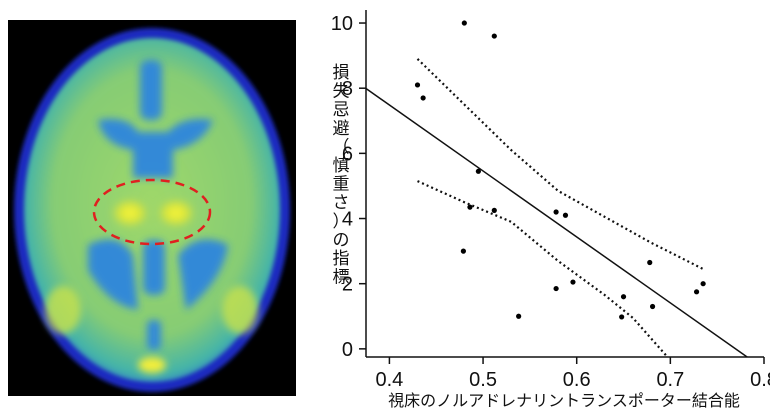 The width and height of the screenshot is (770, 413). Describe the element at coordinates (483, 380) in the screenshot. I see `x-tick-label: 0.5` at that location.